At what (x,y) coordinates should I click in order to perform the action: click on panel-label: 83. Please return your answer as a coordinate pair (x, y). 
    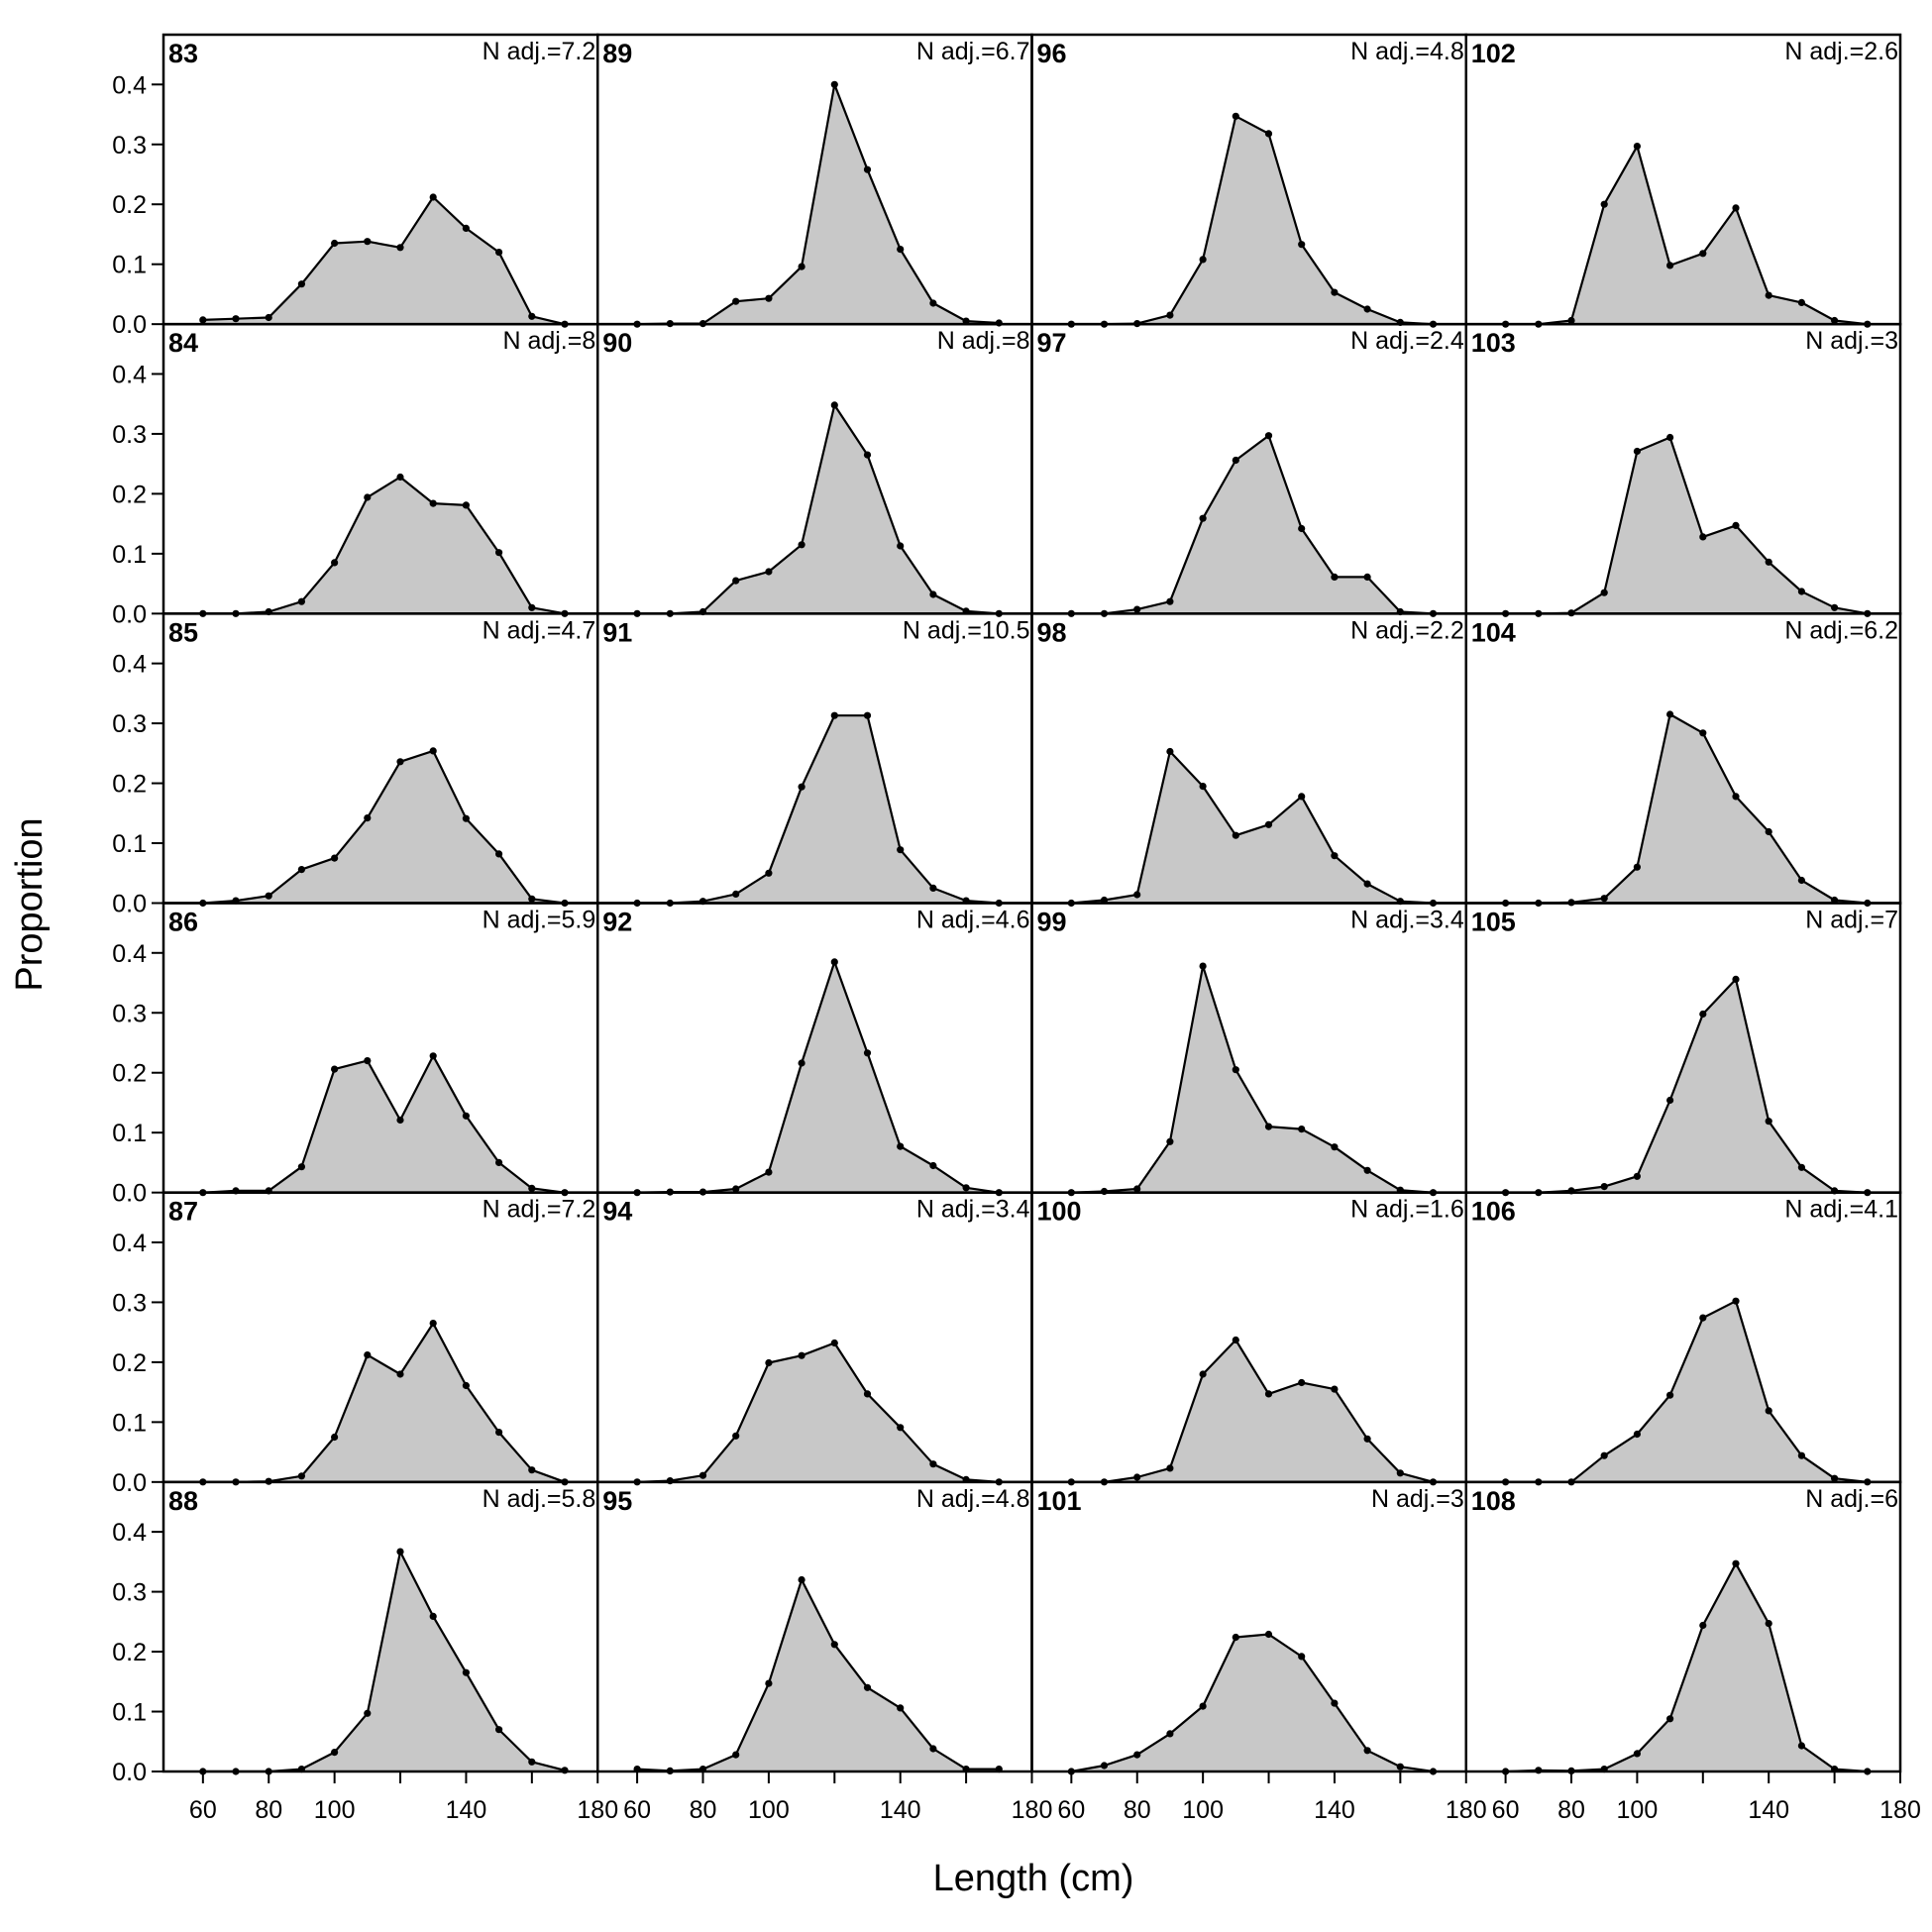
    Looking at the image, I should click on (183, 53).